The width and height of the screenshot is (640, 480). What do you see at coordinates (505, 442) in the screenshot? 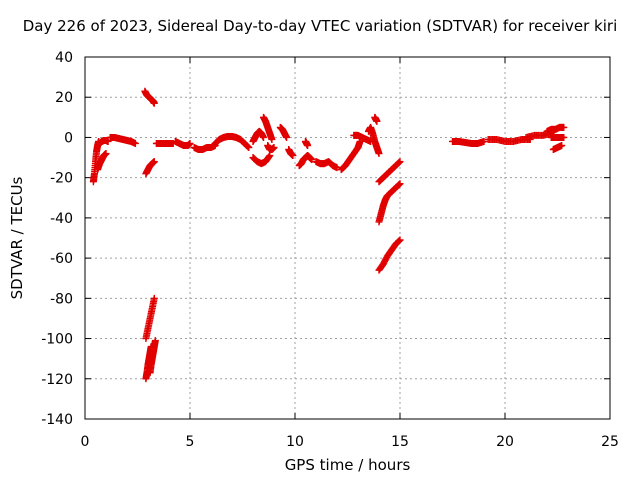
I see `x-tick-label: 20` at bounding box center [505, 442].